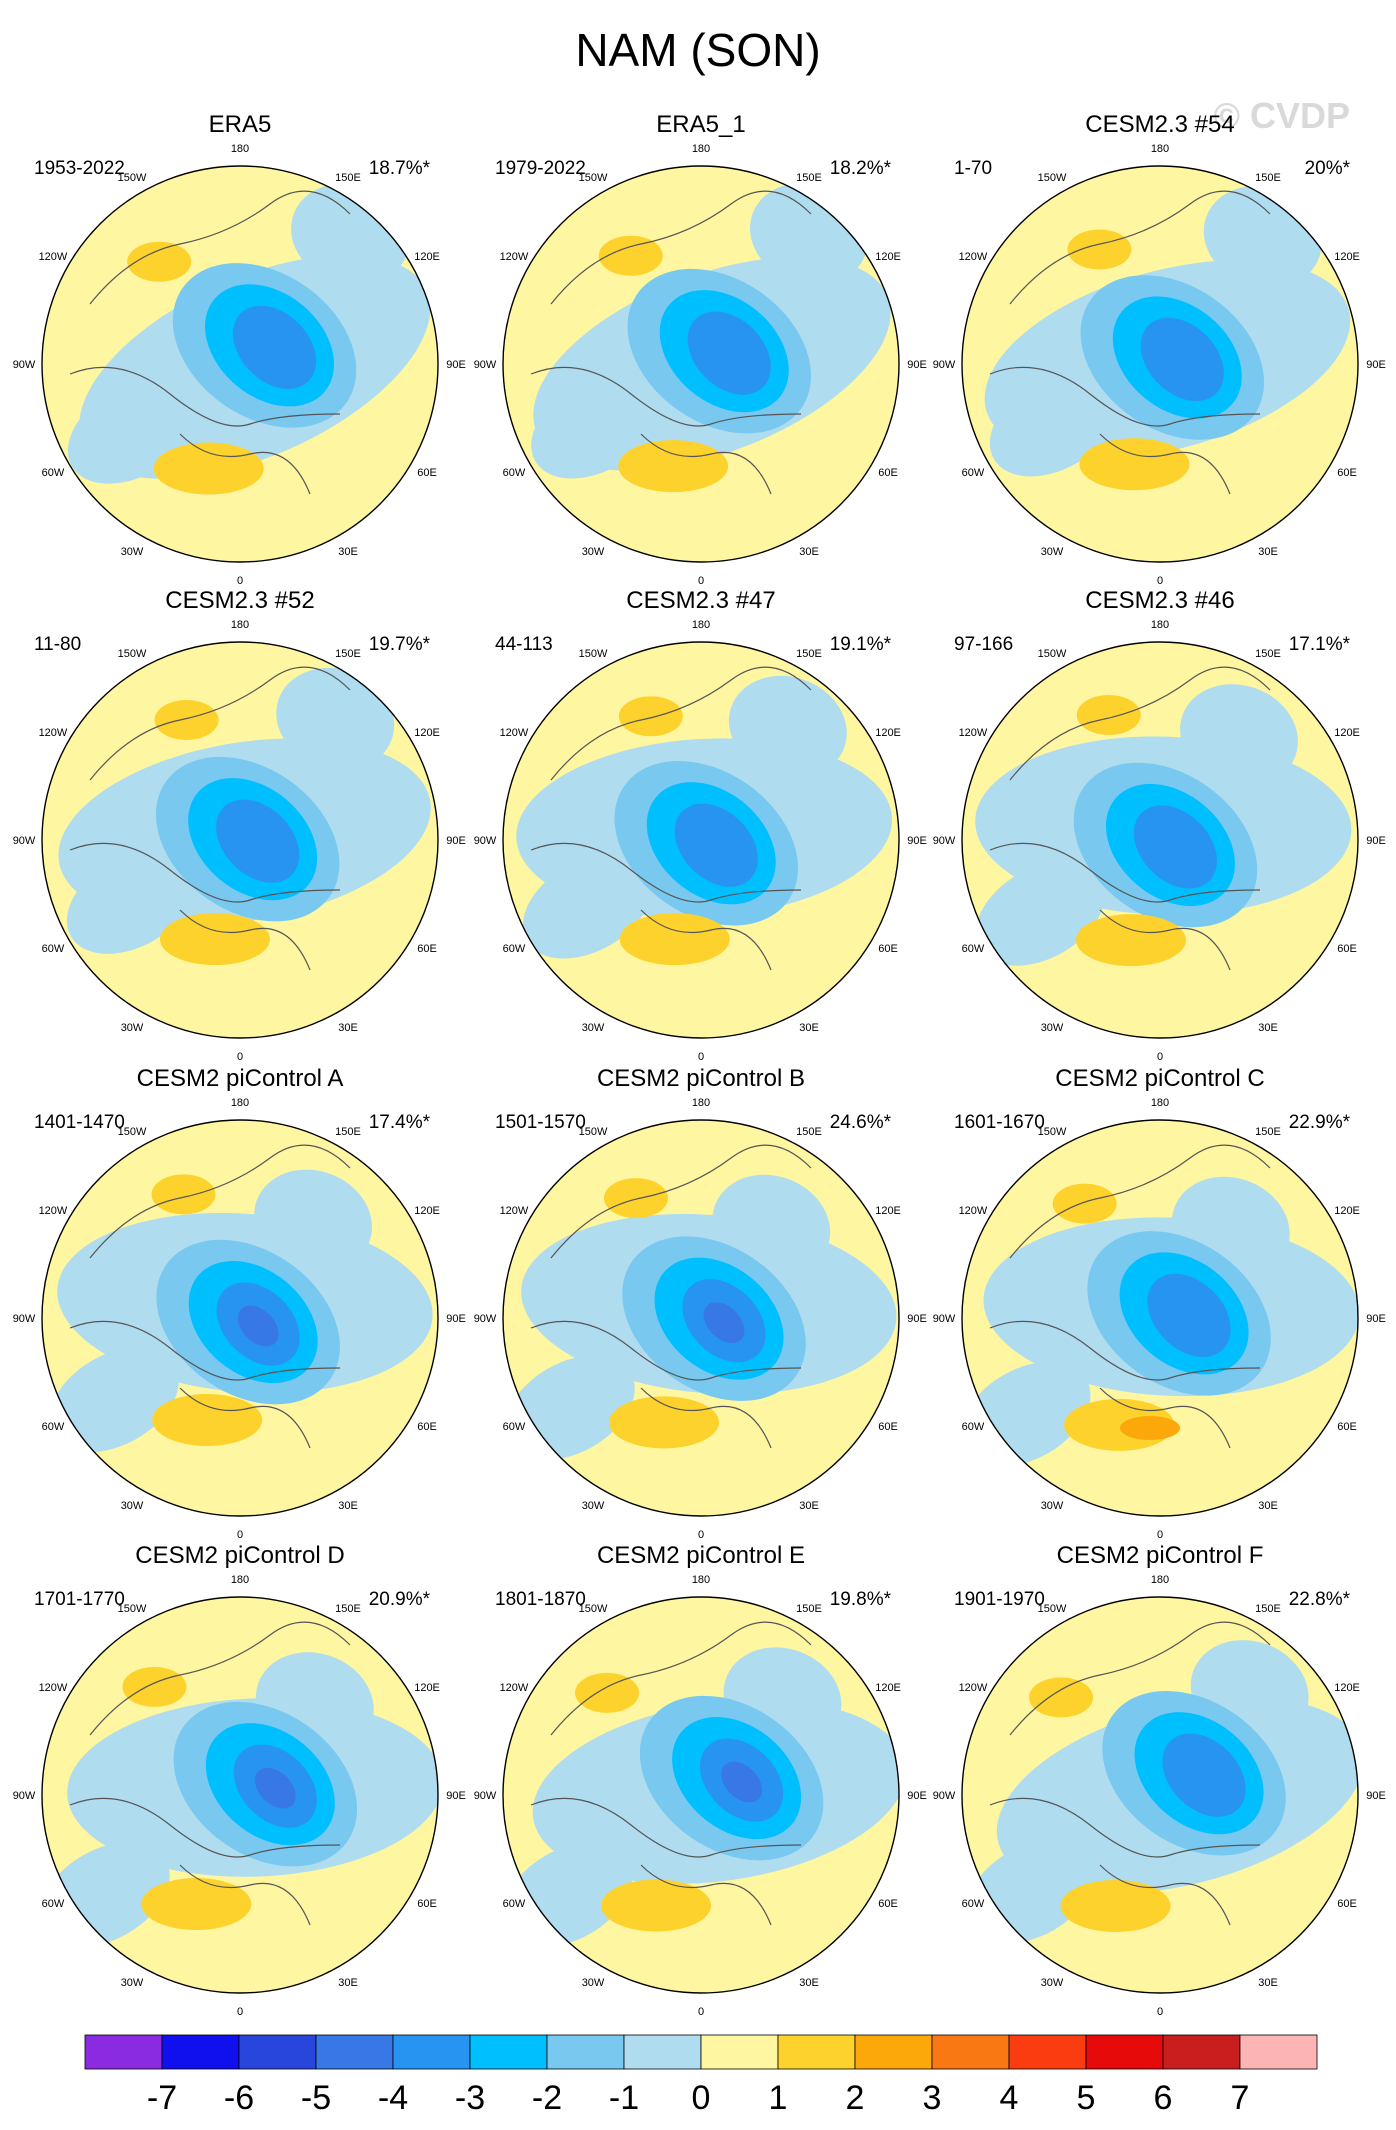 The image size is (1396, 2130). What do you see at coordinates (861, 644) in the screenshot?
I see `panel-variance-percent: 19.1%*` at bounding box center [861, 644].